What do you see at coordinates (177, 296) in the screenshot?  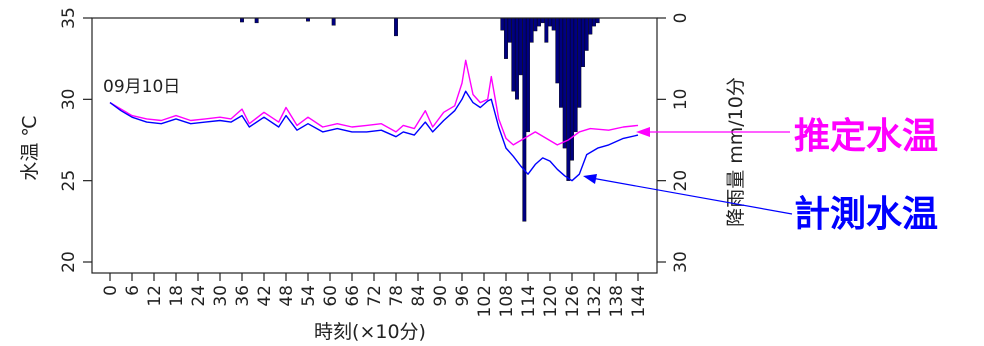 I see `x-tick-label: 18` at bounding box center [177, 296].